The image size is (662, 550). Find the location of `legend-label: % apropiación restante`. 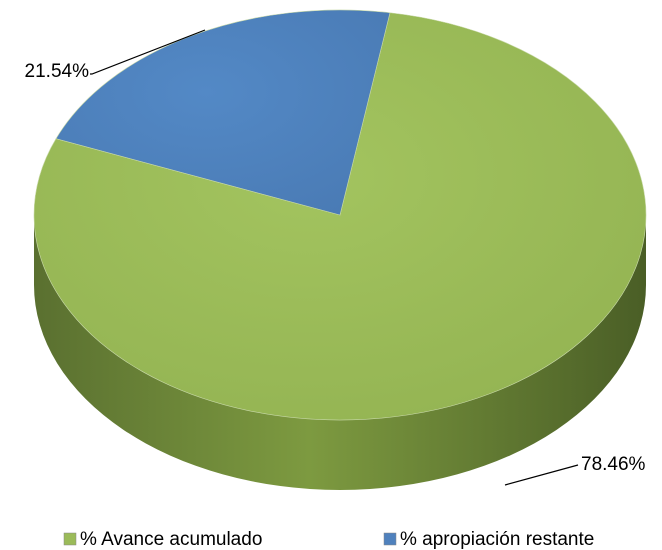

legend-label: % apropiación restante is located at coordinates (497, 539).